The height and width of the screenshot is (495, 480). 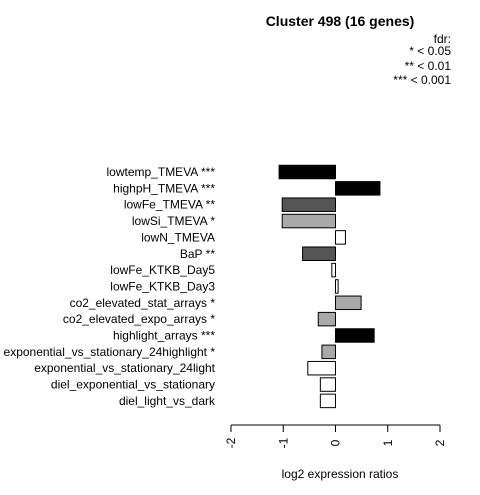 I want to click on x-tick-label-3: 0, so click(x=336, y=442).